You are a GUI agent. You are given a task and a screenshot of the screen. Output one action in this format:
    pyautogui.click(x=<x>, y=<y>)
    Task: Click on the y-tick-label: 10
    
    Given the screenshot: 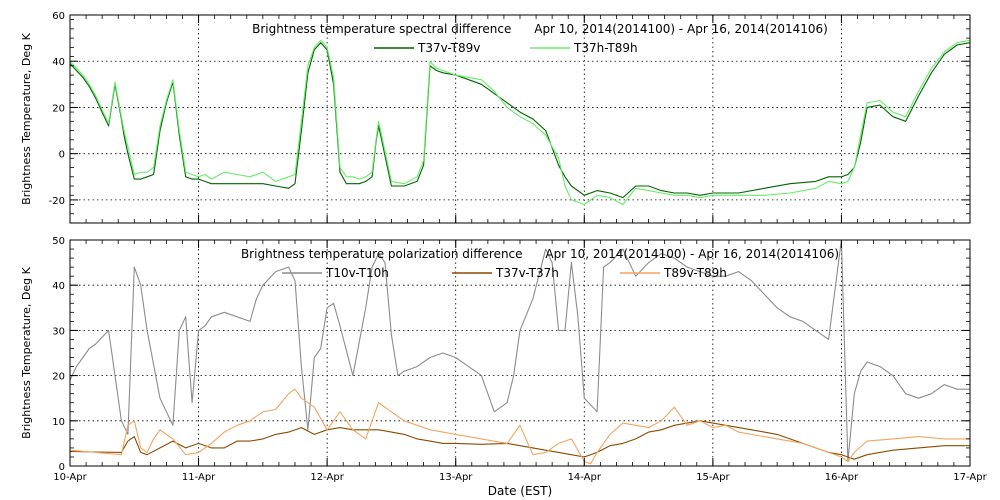 What is the action you would take?
    pyautogui.click(x=58, y=422)
    